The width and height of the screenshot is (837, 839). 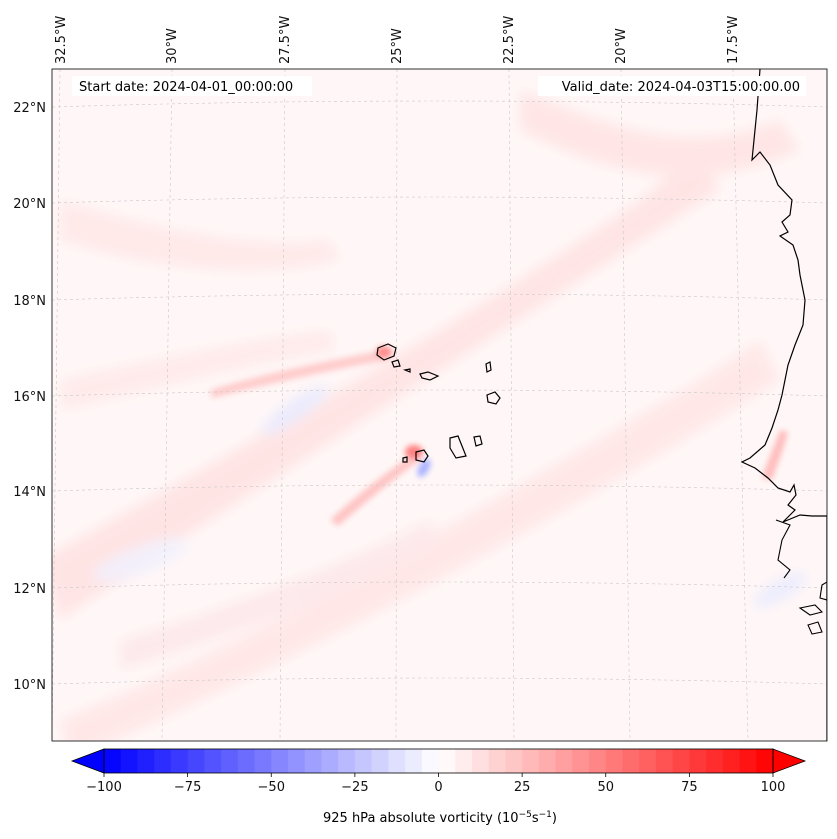 What do you see at coordinates (458, 447) in the screenshot?
I see `santiago-island` at bounding box center [458, 447].